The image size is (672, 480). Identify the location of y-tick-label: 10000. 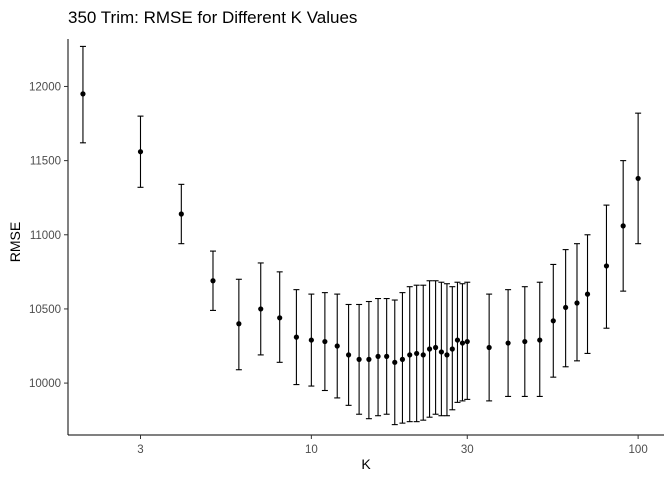
(45, 384).